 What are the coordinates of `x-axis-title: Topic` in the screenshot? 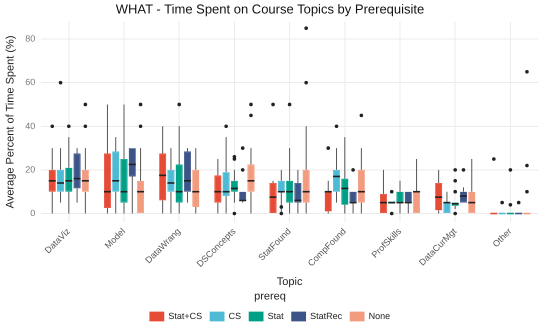 It's located at (289, 282).